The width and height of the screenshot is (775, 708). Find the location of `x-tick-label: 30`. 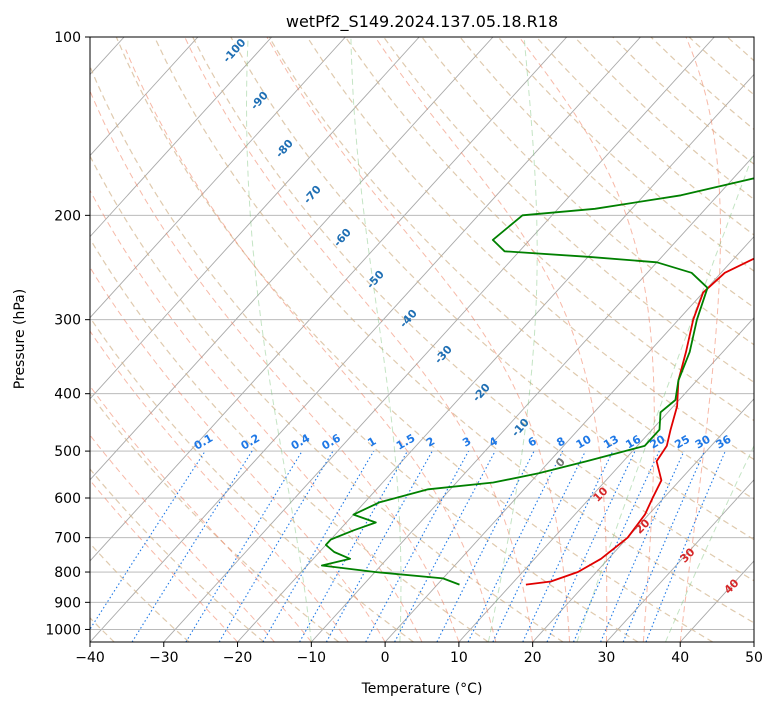

x-tick-label: 30 is located at coordinates (607, 658).